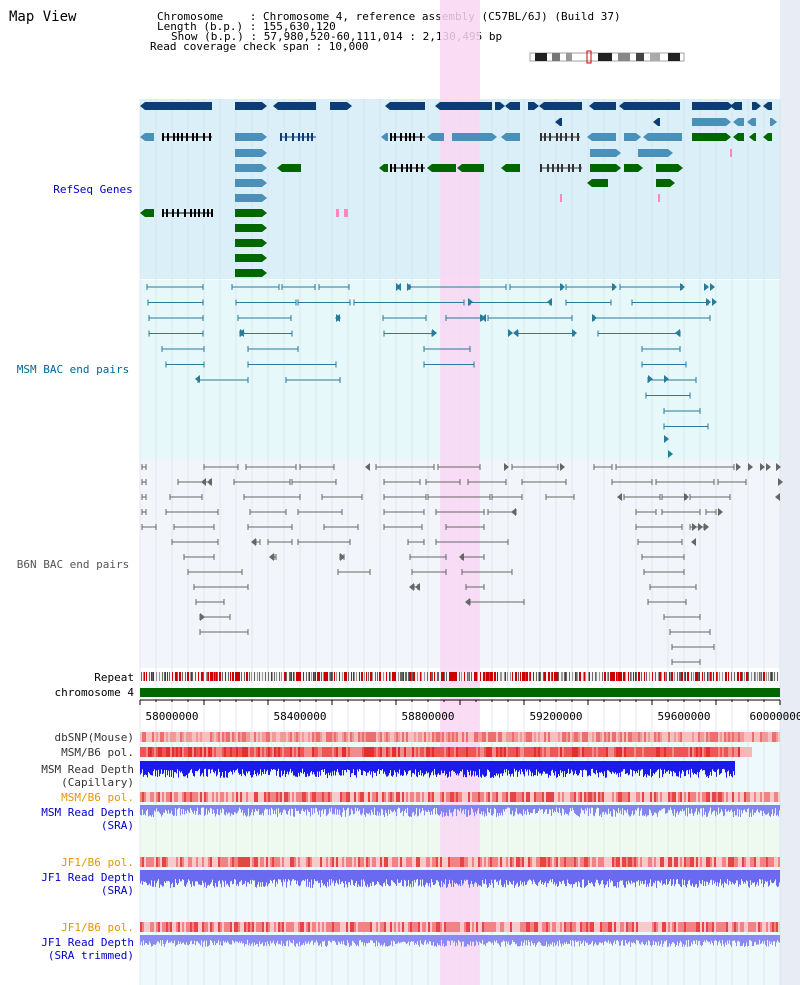 The width and height of the screenshot is (800, 985). What do you see at coordinates (458, 189) in the screenshot?
I see `refseq-genes-glyphs` at bounding box center [458, 189].